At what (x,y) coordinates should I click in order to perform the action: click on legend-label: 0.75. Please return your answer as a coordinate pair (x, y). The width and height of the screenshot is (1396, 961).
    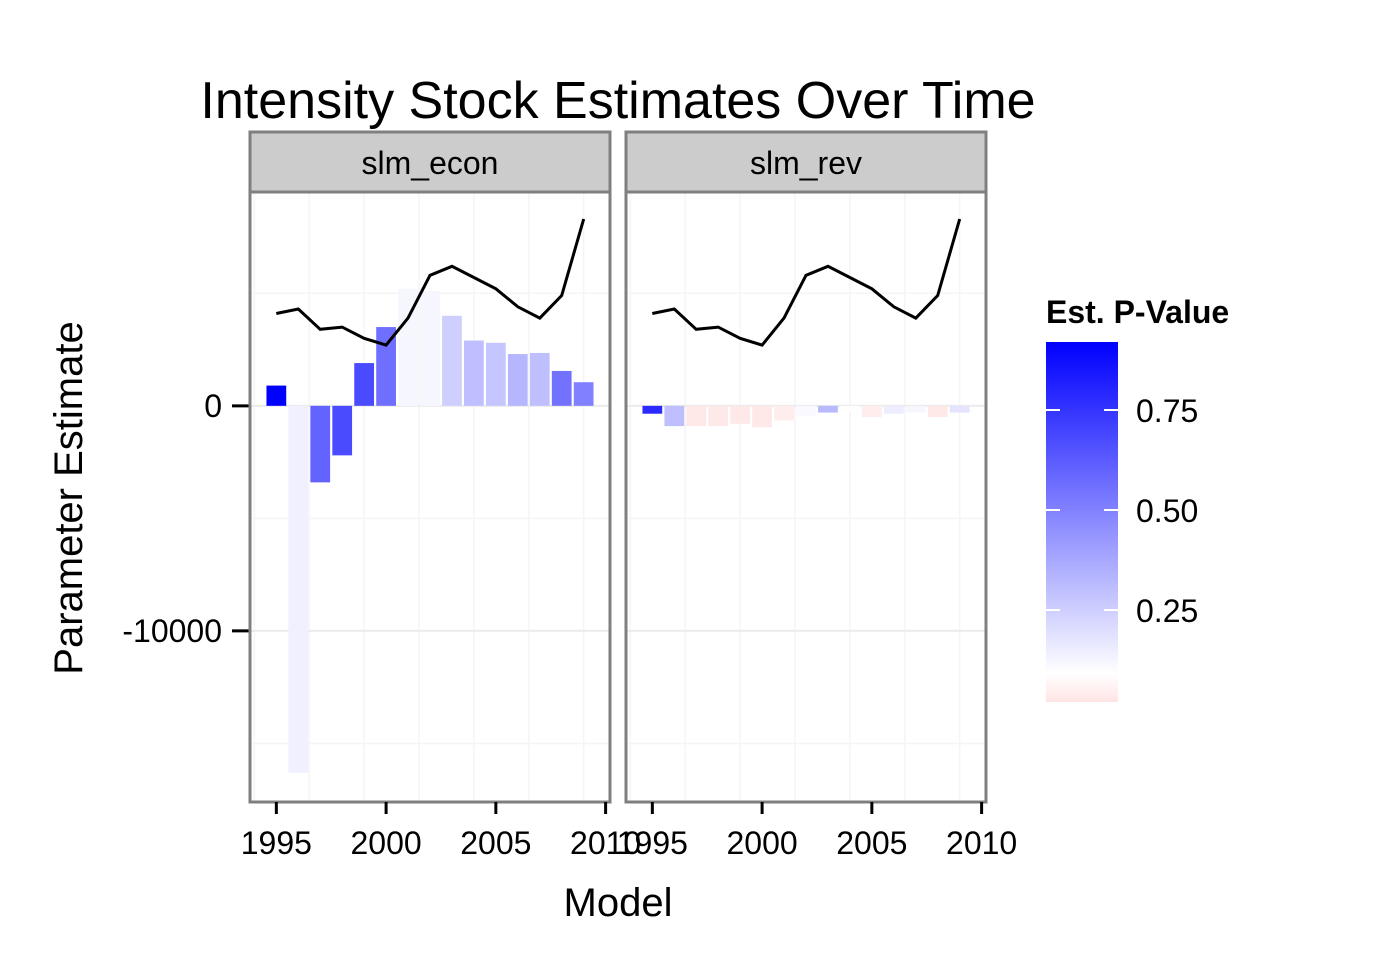
    Looking at the image, I should click on (1167, 411).